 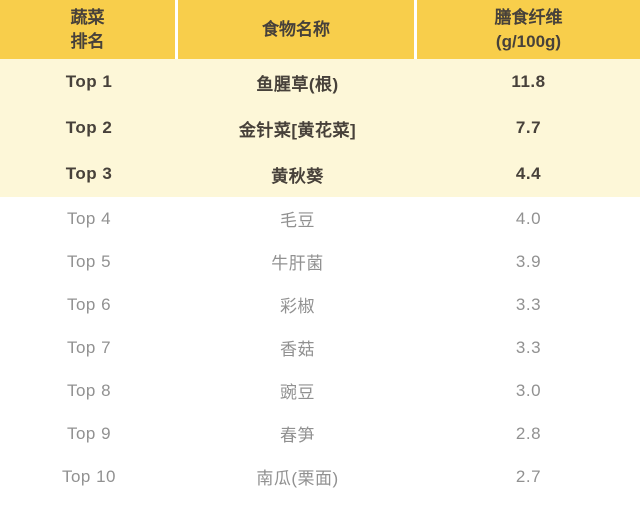 I want to click on table-row: Top 8 豌豆 3.0, so click(x=320, y=390).